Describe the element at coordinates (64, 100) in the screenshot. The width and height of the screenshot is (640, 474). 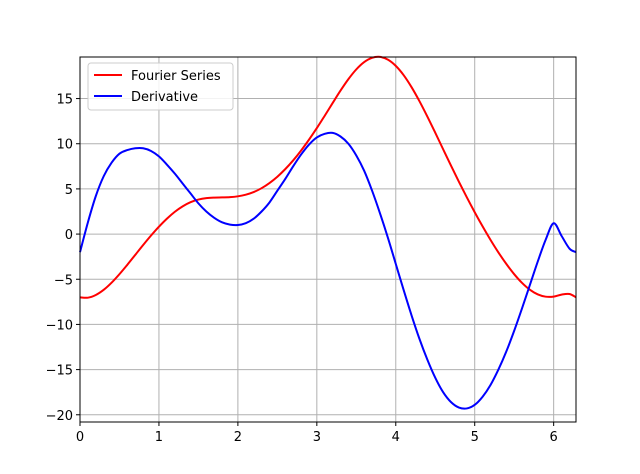
I see `y-tick-label: 15` at that location.